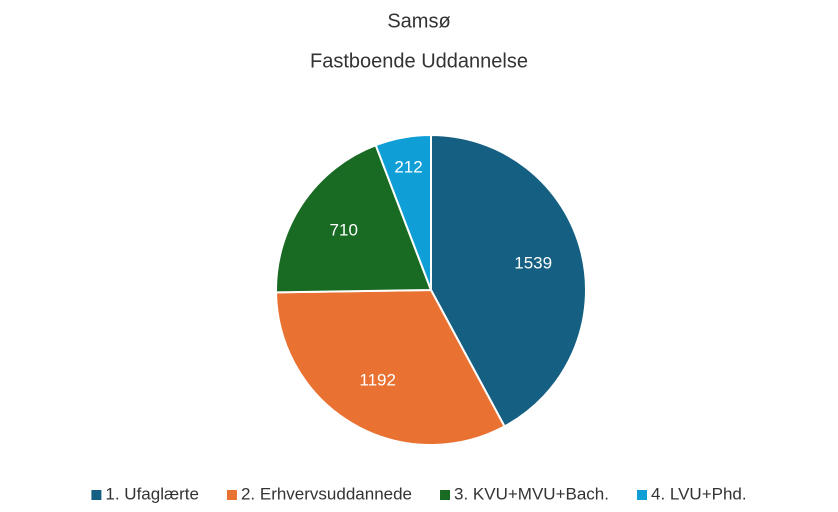  I want to click on legend-label: 3. KVU+MVU+Bach., so click(531, 493).